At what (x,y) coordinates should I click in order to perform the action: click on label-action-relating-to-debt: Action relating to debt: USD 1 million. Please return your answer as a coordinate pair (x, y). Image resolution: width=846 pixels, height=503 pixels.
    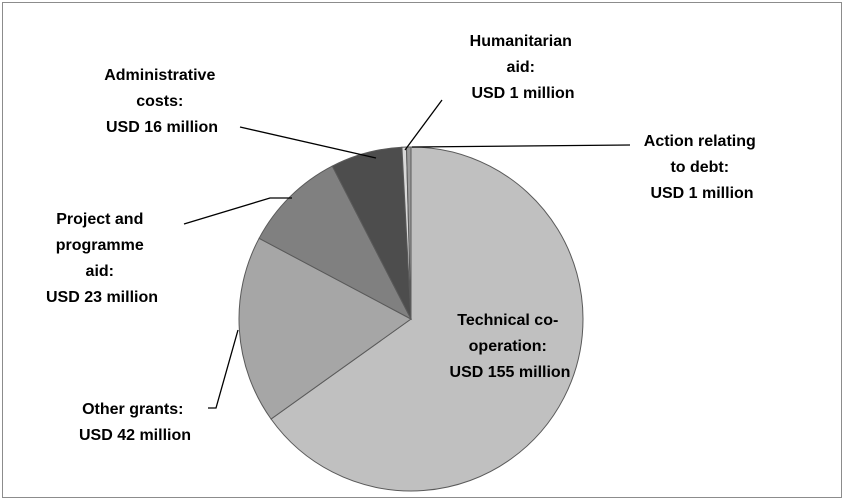
    Looking at the image, I should click on (702, 167).